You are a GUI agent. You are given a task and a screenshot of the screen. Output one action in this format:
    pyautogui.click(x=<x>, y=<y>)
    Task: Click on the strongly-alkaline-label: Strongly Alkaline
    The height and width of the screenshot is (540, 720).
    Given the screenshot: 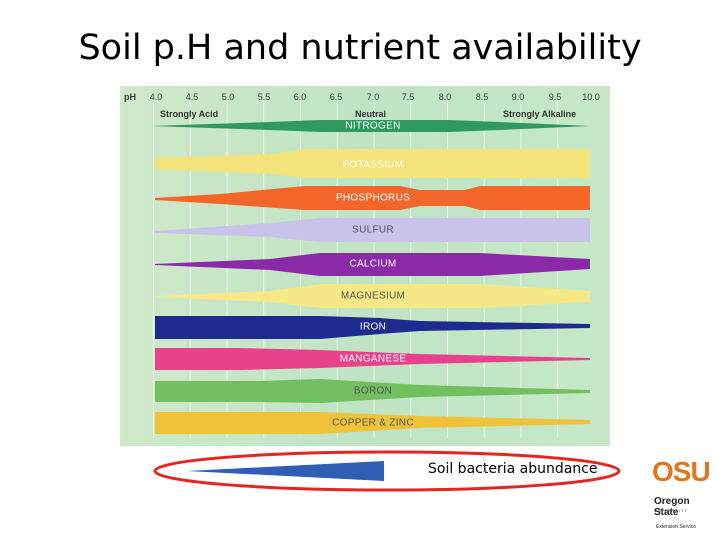 What is the action you would take?
    pyautogui.click(x=540, y=114)
    